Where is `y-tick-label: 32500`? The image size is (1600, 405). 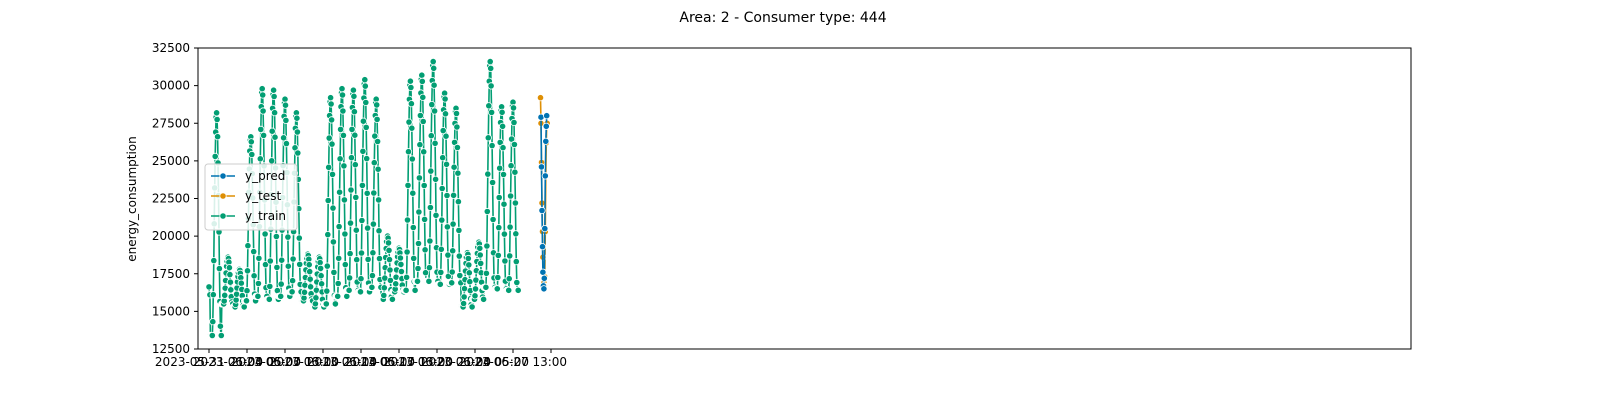
y-tick-label: 32500 is located at coordinates (171, 48).